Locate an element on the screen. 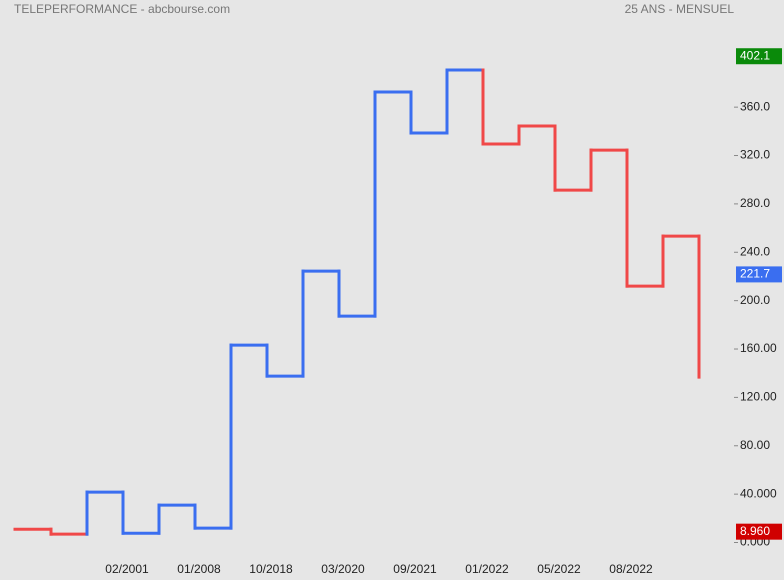  y-tick-label: 120.00 is located at coordinates (758, 397).